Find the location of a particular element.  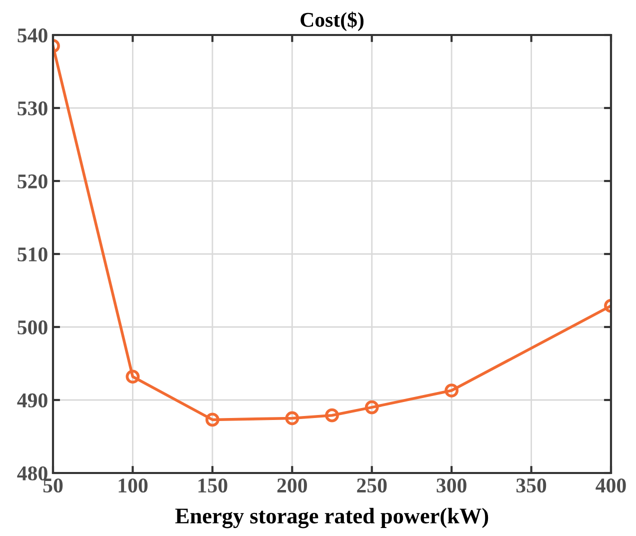

x-tick-label: 100 is located at coordinates (133, 485).